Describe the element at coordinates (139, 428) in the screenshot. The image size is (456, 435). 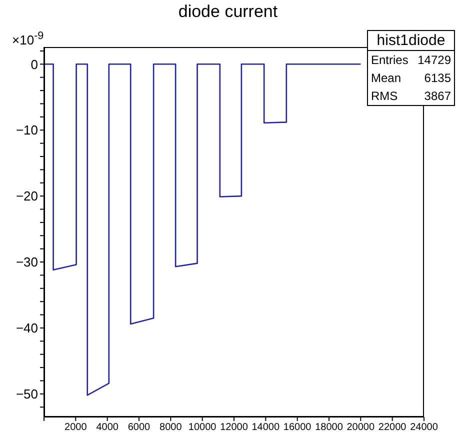
I see `x-tick-label: 6000` at that location.